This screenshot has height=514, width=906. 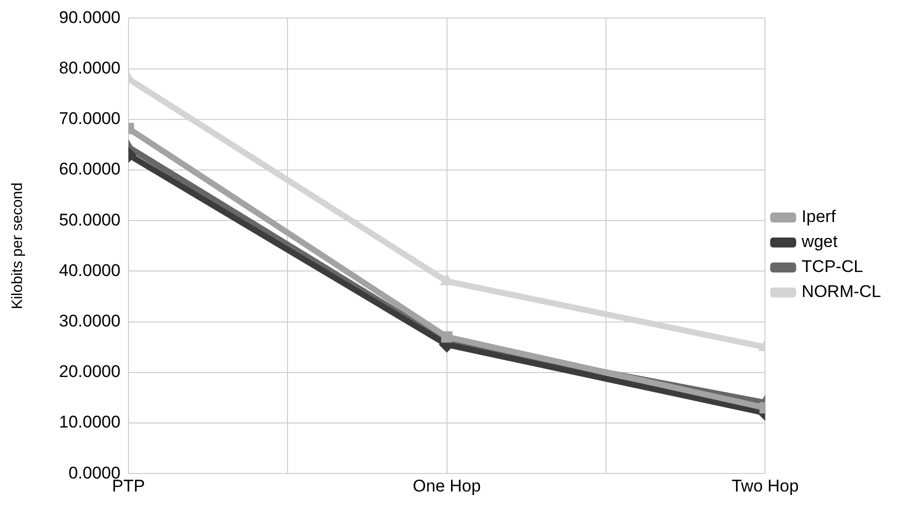 I want to click on legend-label: Iperf, so click(x=819, y=216).